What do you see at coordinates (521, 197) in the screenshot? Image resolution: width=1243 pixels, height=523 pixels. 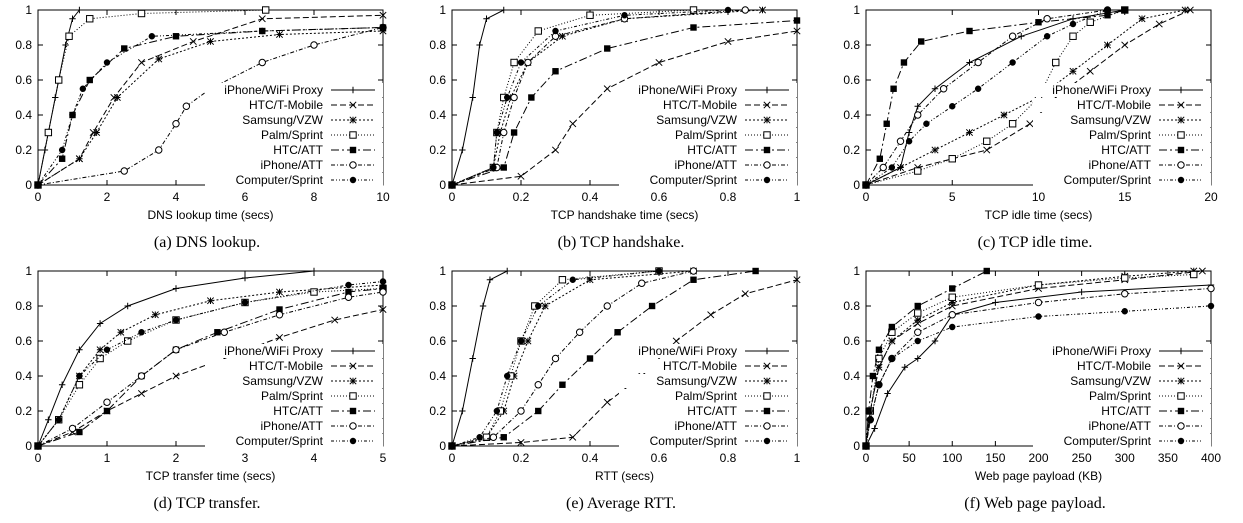 I see `x-tick-label: 0.2` at bounding box center [521, 197].